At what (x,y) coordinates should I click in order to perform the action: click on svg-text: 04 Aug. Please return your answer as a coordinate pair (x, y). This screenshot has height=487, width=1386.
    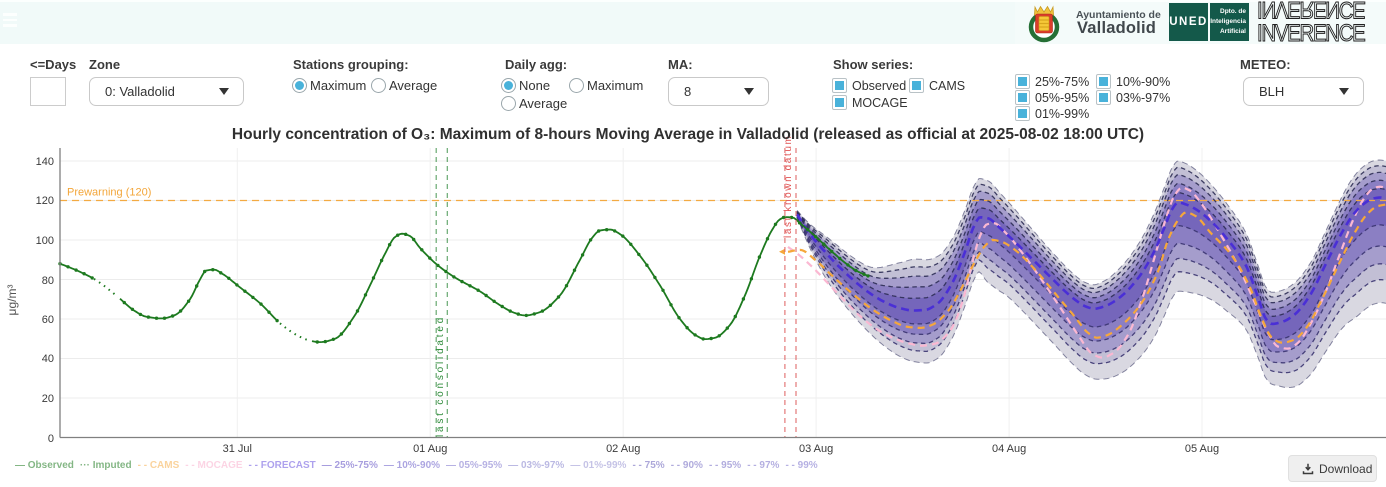
    Looking at the image, I should click on (1009, 449).